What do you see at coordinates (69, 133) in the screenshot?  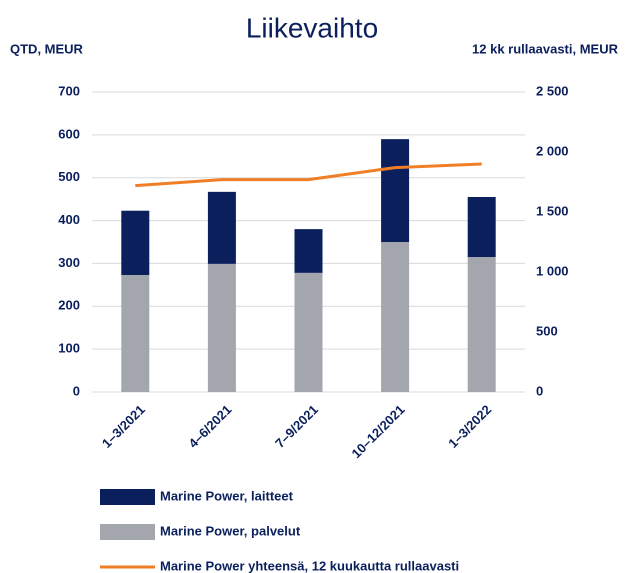 I see `y-tick-label: 600` at bounding box center [69, 133].